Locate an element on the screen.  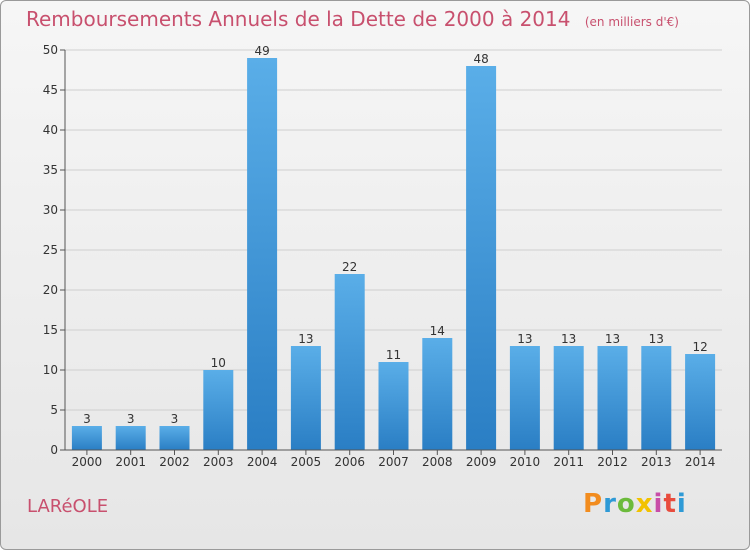
location-label: LARéOLE is located at coordinates (68, 506).